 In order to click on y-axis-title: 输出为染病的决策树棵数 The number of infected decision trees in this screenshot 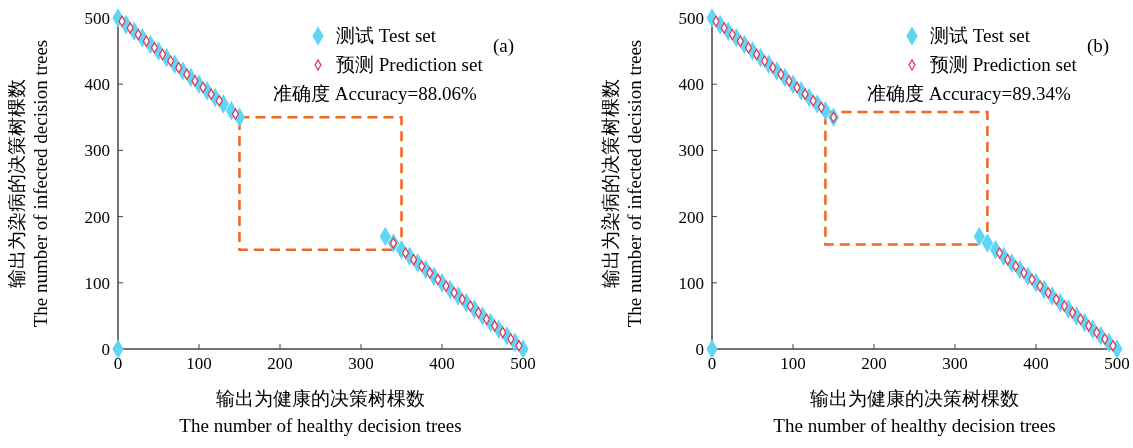, I will do `click(622, 183)`.